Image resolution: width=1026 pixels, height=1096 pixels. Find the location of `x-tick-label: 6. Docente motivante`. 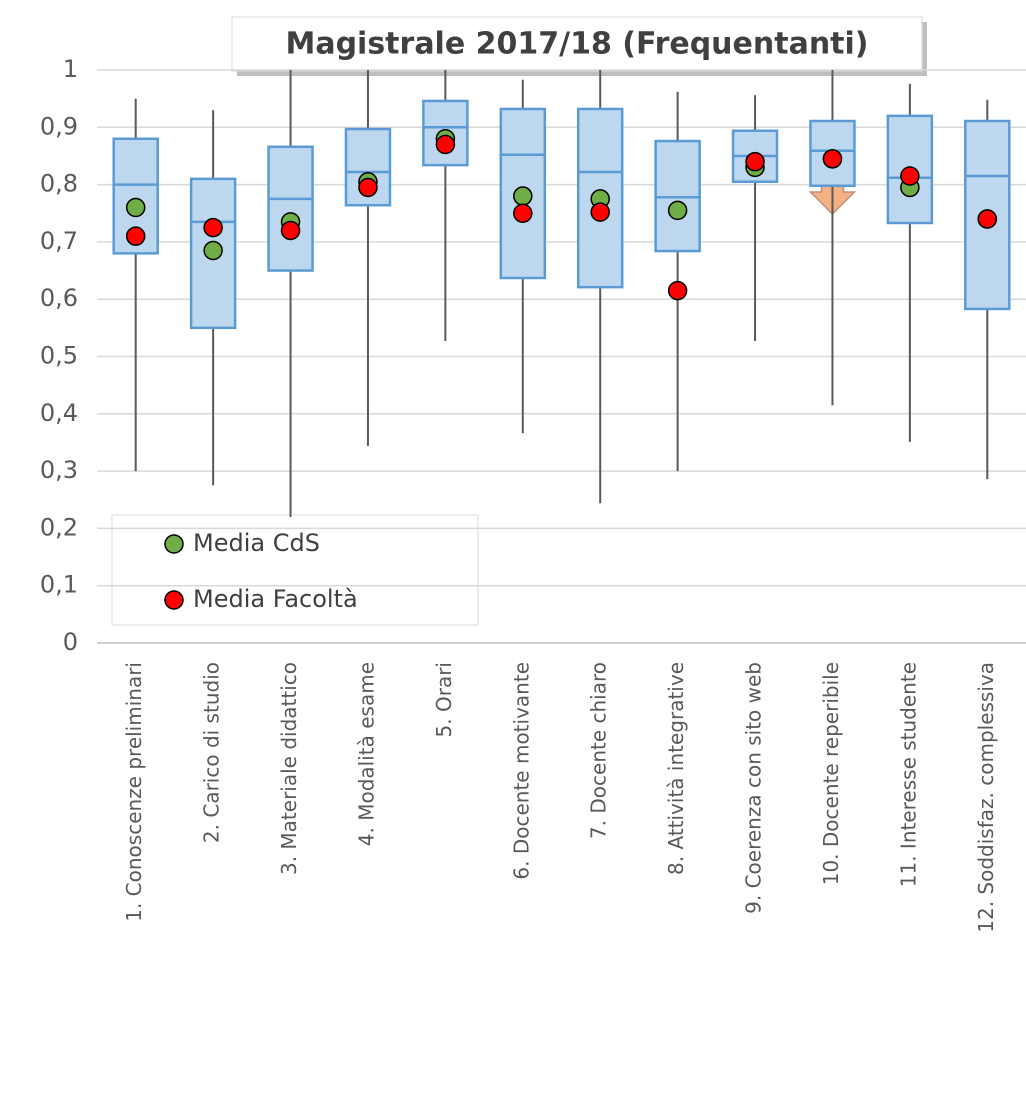

x-tick-label: 6. Docente motivante is located at coordinates (521, 771).